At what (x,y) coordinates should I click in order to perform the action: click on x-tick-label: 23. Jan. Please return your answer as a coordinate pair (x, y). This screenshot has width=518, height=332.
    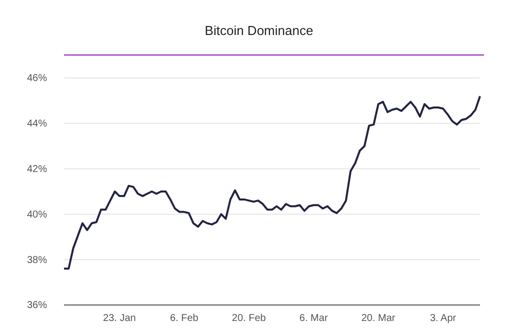
    Looking at the image, I should click on (119, 318).